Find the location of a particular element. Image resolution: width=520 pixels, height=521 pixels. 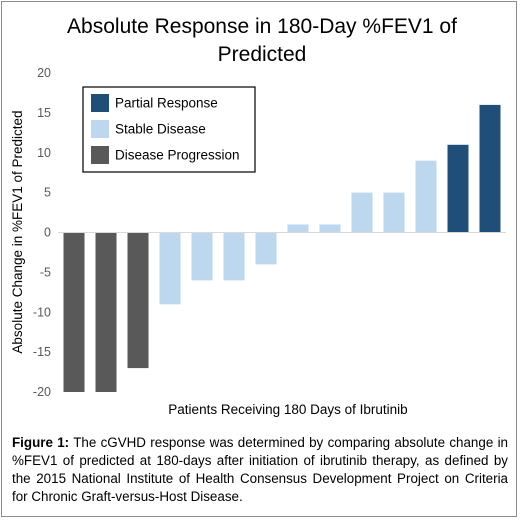

chart-title-line: Predicted is located at coordinates (262, 54).